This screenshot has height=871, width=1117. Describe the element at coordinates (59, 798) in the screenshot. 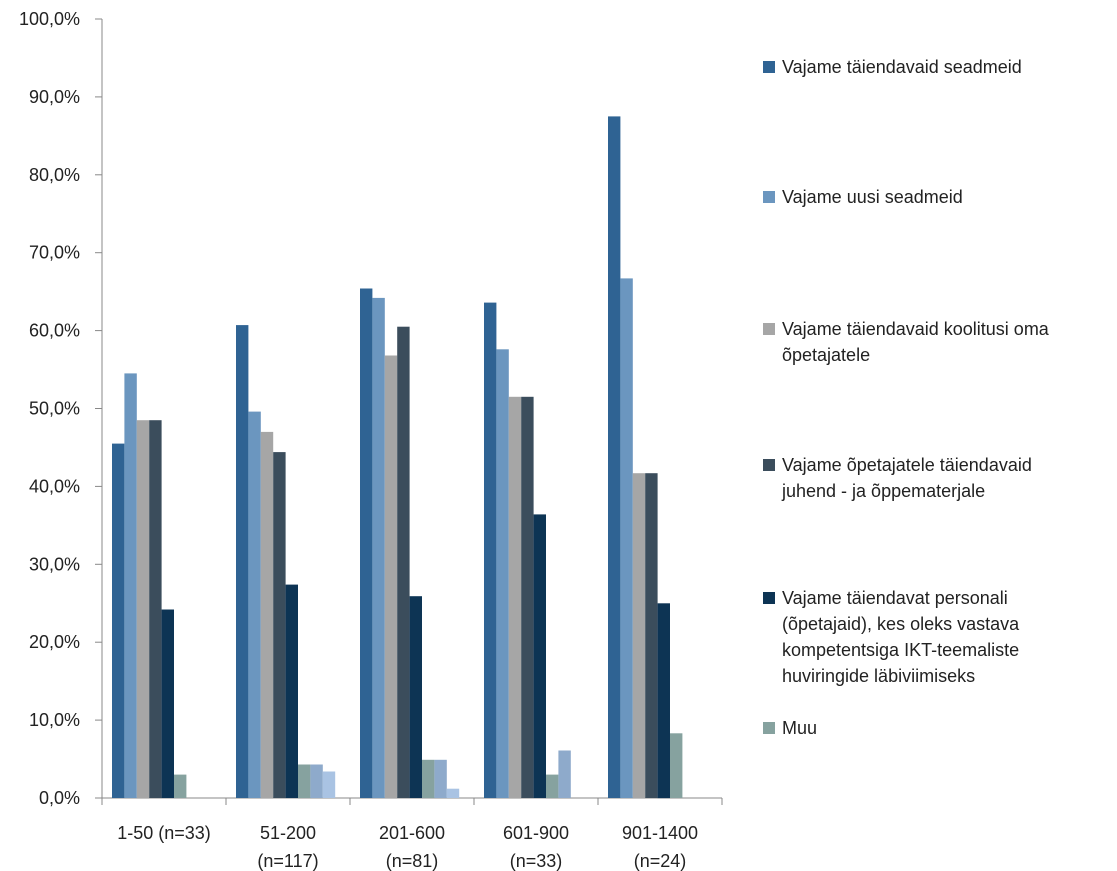

I see `y-tick-label: 0,0%` at that location.